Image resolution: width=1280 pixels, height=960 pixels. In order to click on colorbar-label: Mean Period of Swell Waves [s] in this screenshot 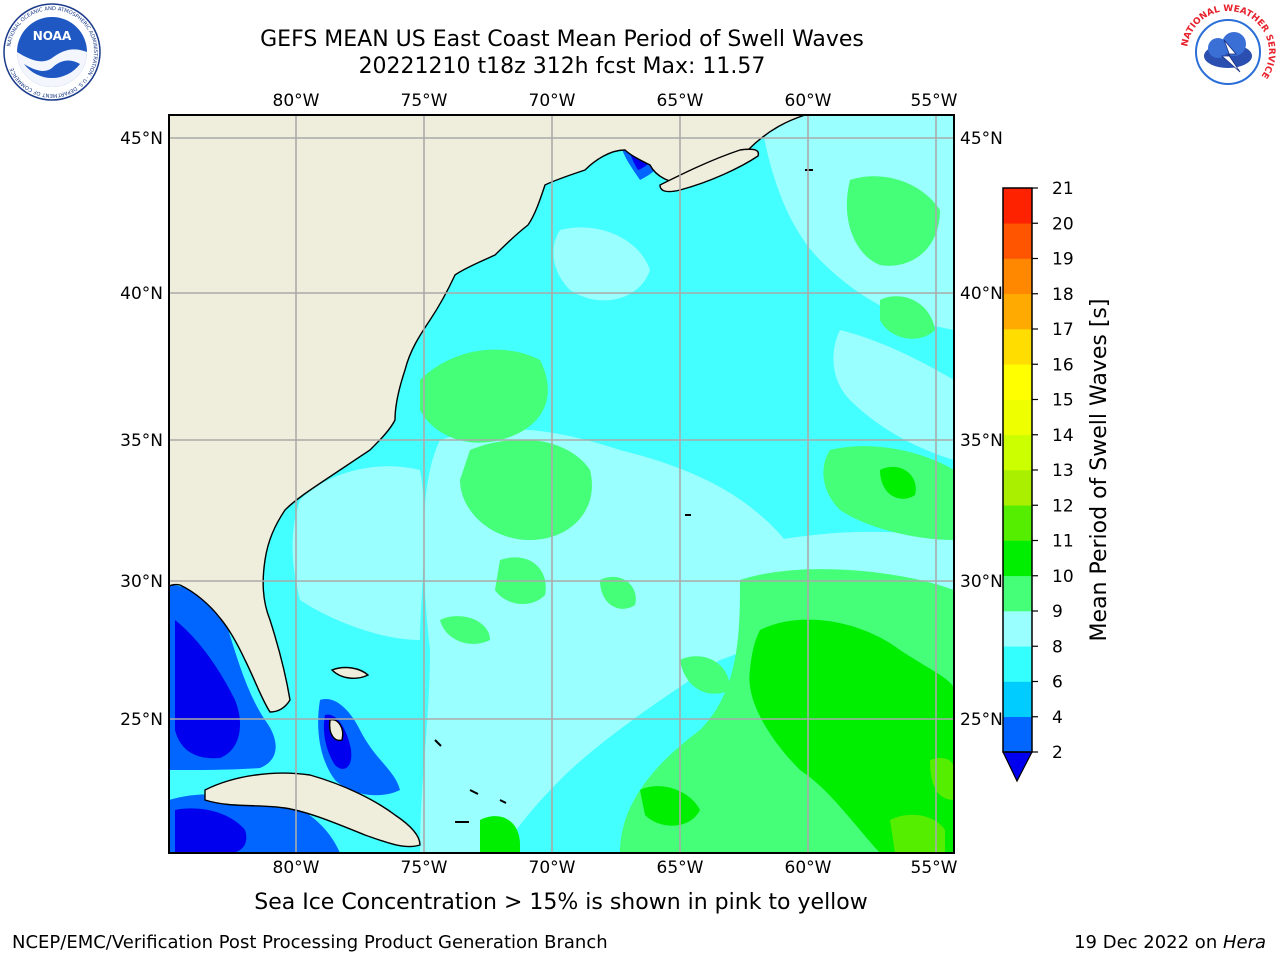, I will do `click(1099, 470)`.